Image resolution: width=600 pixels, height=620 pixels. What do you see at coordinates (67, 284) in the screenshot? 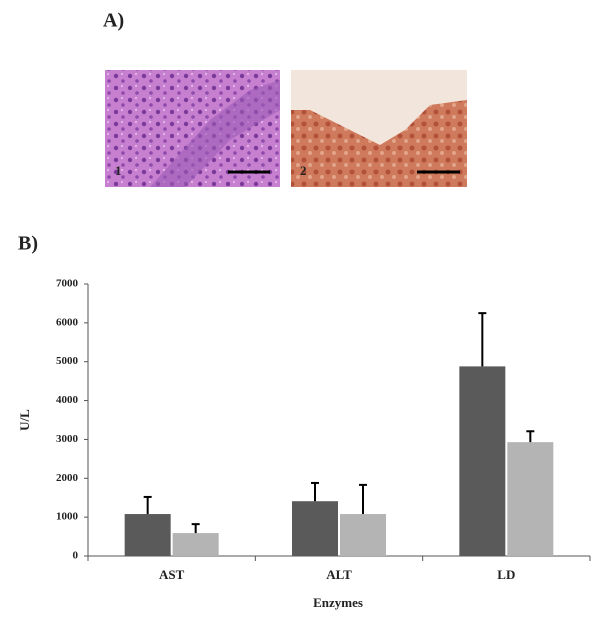
I see `y-tick-label: 7000` at bounding box center [67, 284].